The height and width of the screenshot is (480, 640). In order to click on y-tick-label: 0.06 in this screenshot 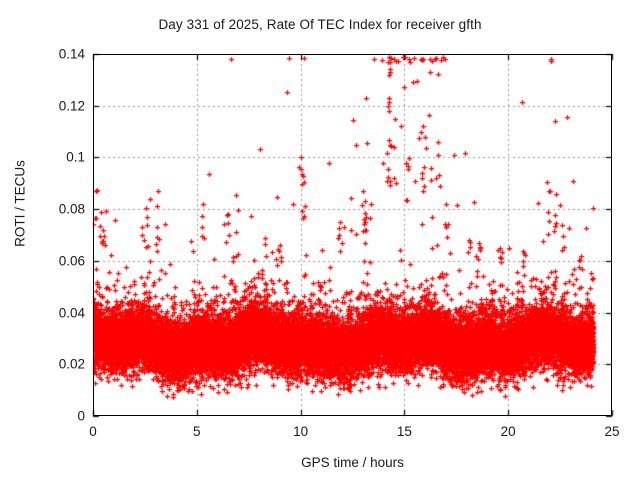, I will do `click(71, 261)`.